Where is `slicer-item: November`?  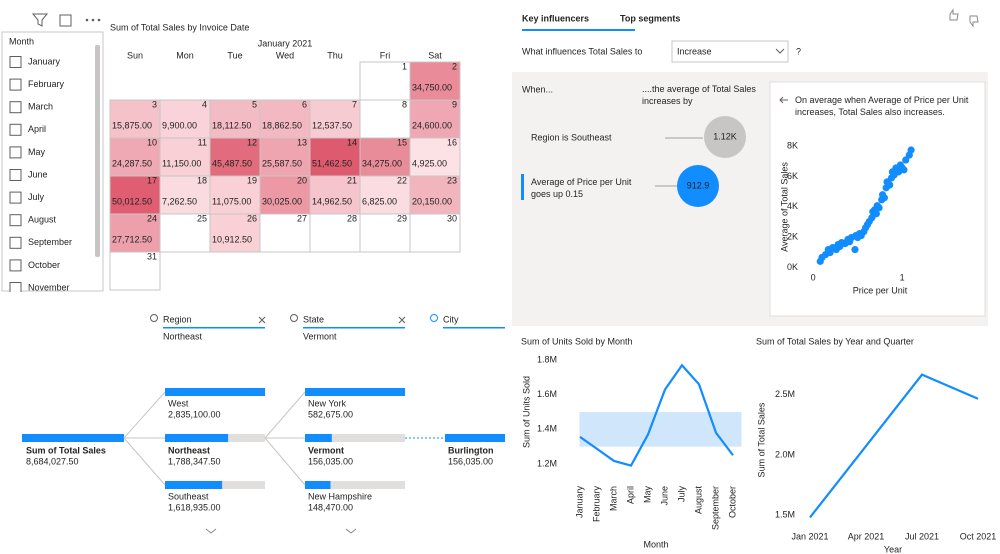 slicer-item: November is located at coordinates (49, 287).